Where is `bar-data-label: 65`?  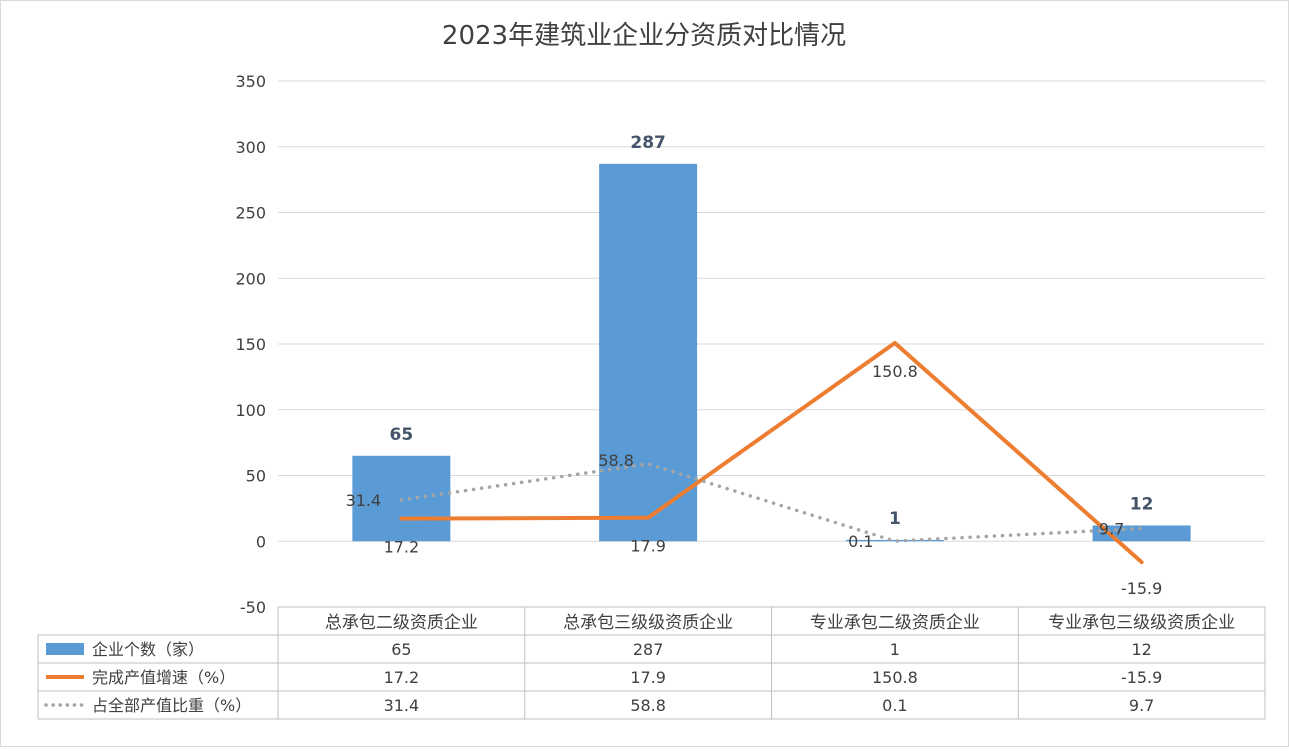 bar-data-label: 65 is located at coordinates (402, 435).